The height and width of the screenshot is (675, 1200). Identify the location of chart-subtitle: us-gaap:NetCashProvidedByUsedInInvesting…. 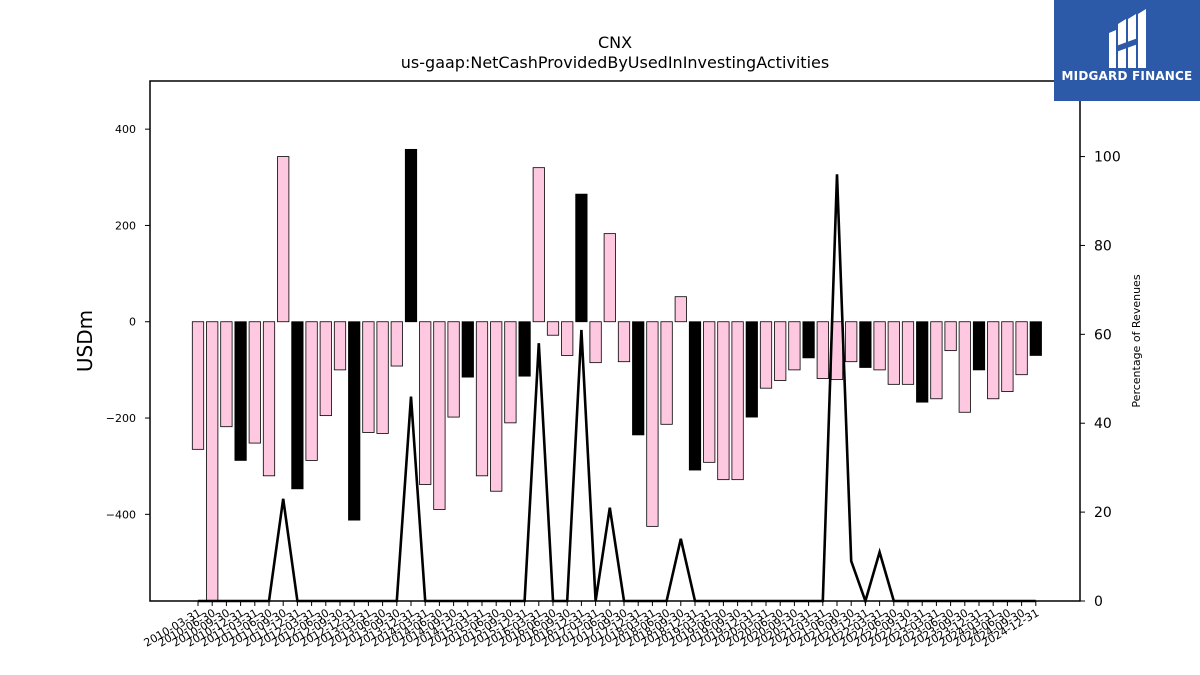
(615, 62).